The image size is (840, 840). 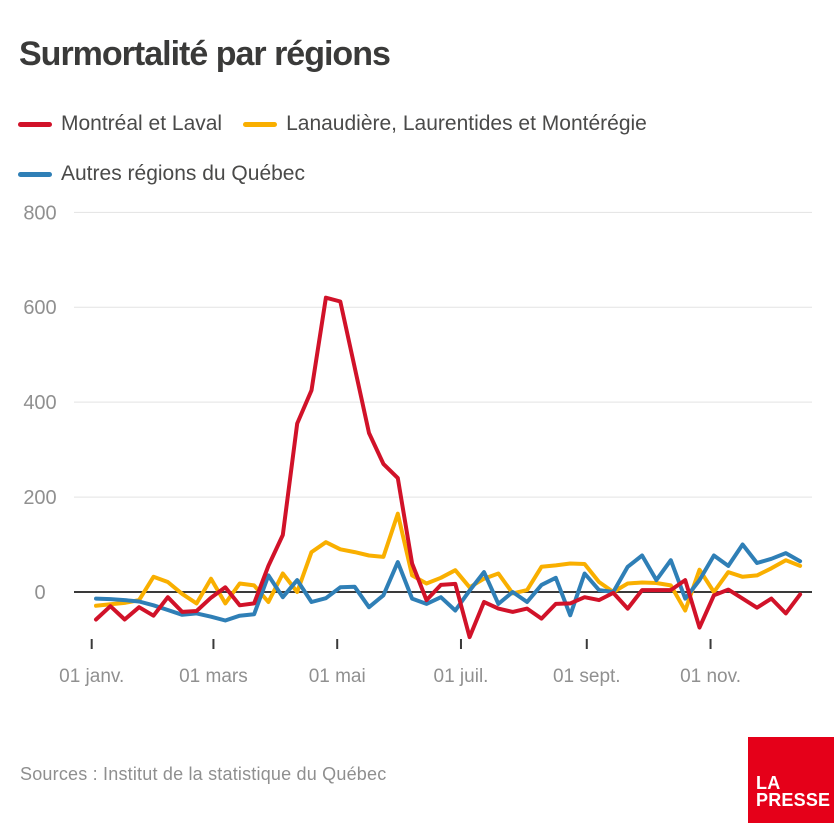 I want to click on legend-swatch-yellow, so click(x=260, y=124).